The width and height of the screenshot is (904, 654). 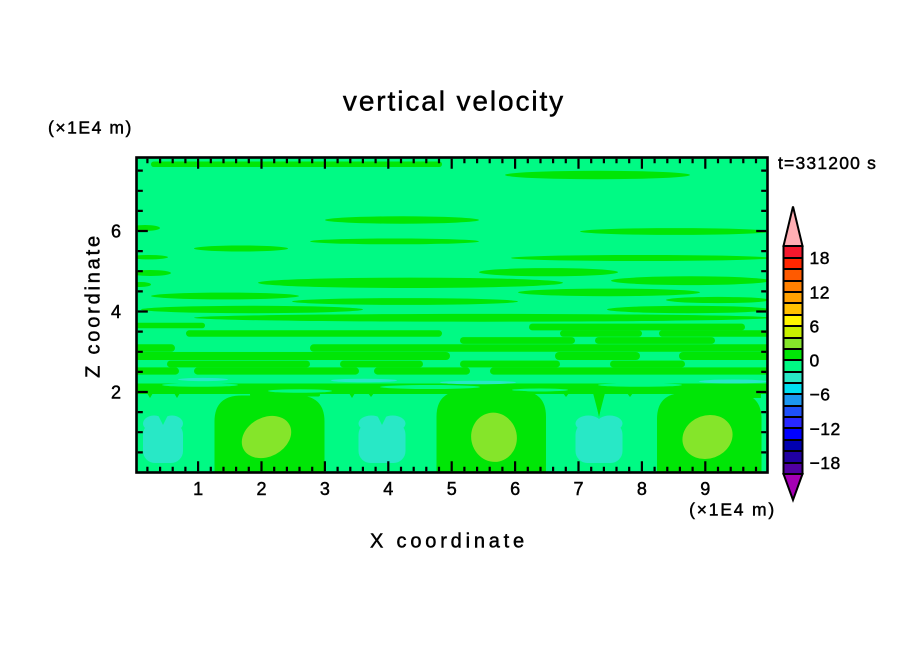 I want to click on svg-text: vertical velocity, so click(x=454, y=101).